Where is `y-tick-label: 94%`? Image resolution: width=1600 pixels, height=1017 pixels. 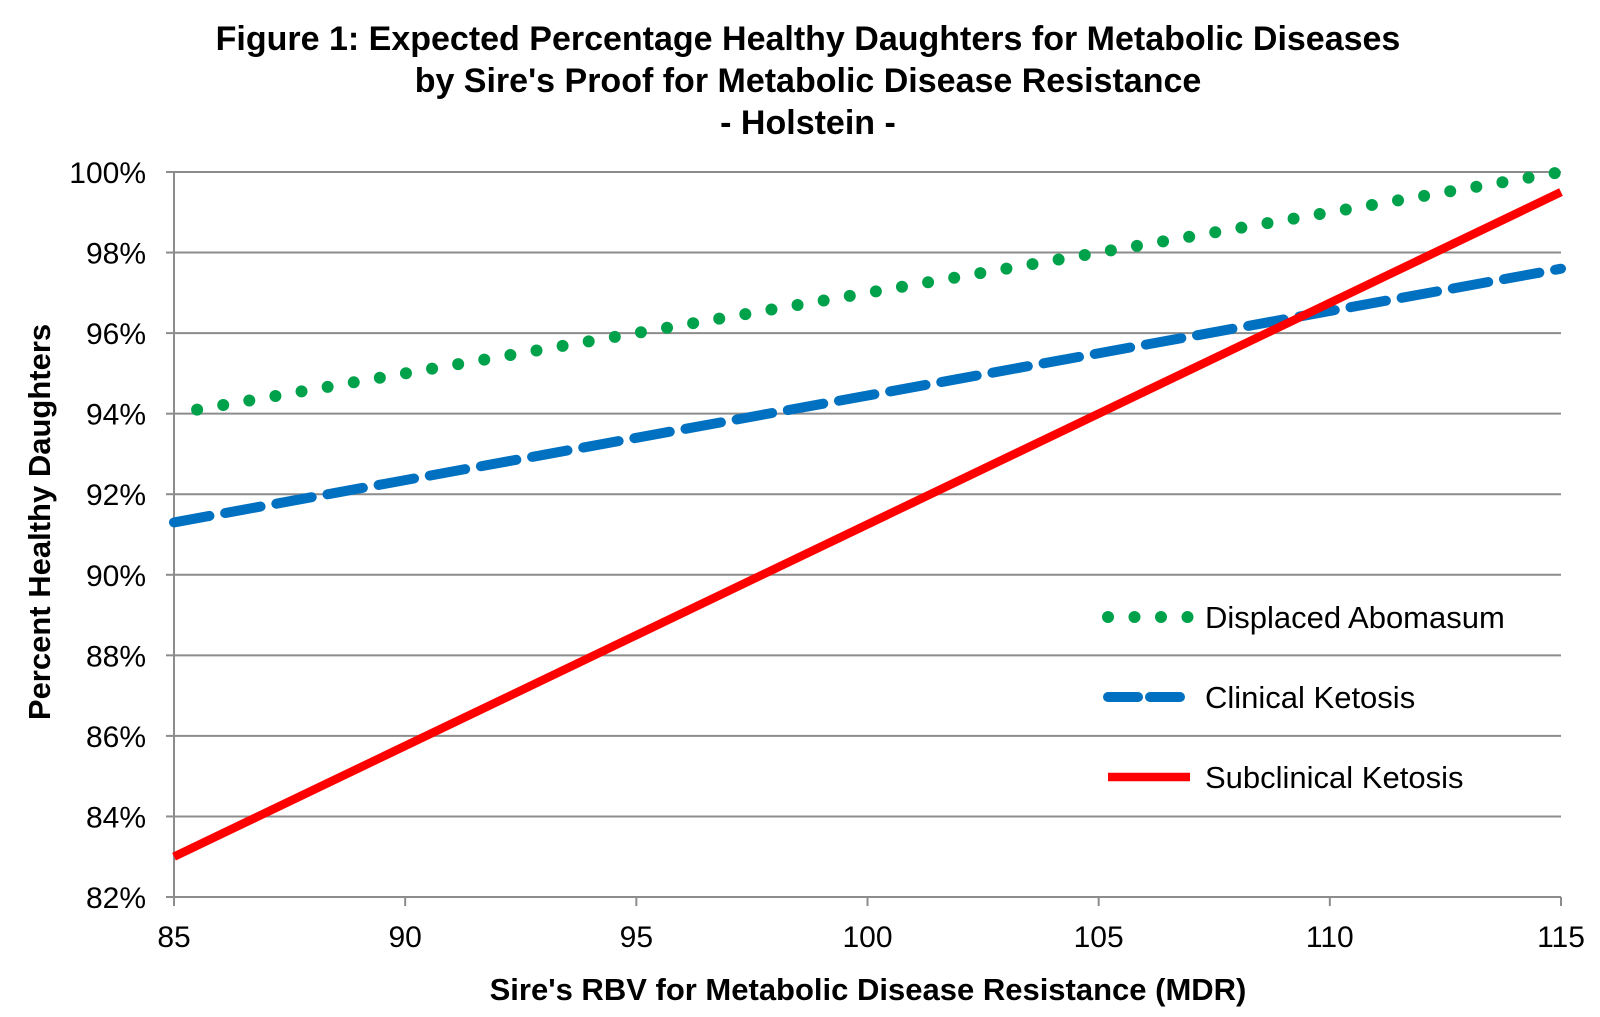
y-tick-label: 94% is located at coordinates (116, 415).